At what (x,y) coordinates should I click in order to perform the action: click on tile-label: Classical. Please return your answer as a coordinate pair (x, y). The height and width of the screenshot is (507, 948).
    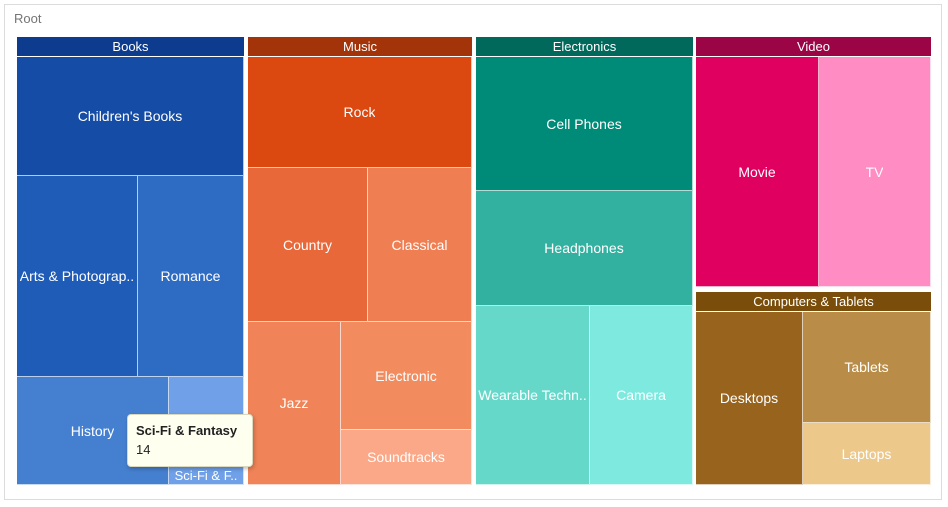
    Looking at the image, I should click on (419, 244).